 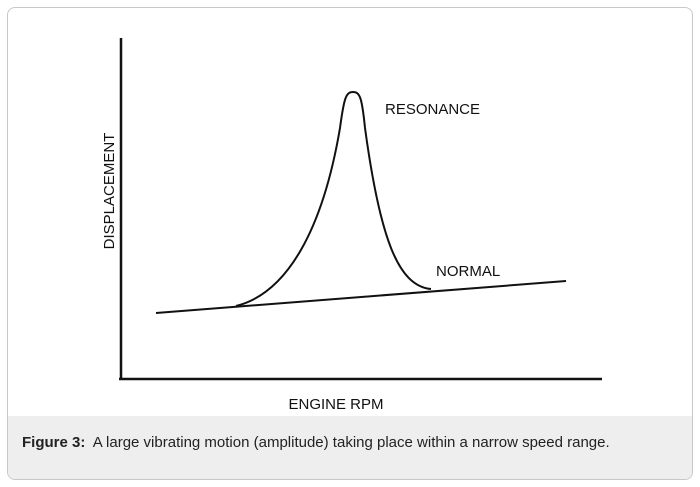 What do you see at coordinates (333, 198) in the screenshot?
I see `resonance-curve` at bounding box center [333, 198].